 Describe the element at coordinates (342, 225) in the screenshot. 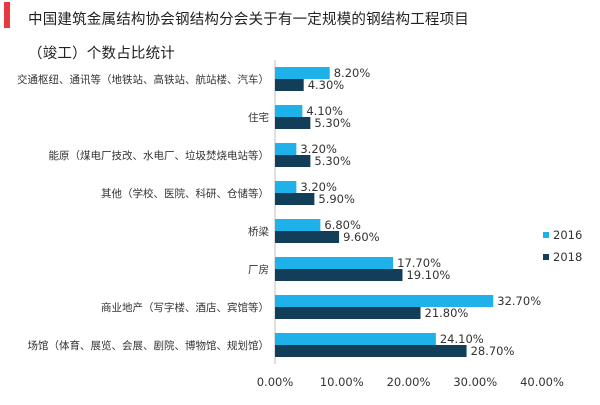

I see `value-label-2016: 6.80%` at that location.